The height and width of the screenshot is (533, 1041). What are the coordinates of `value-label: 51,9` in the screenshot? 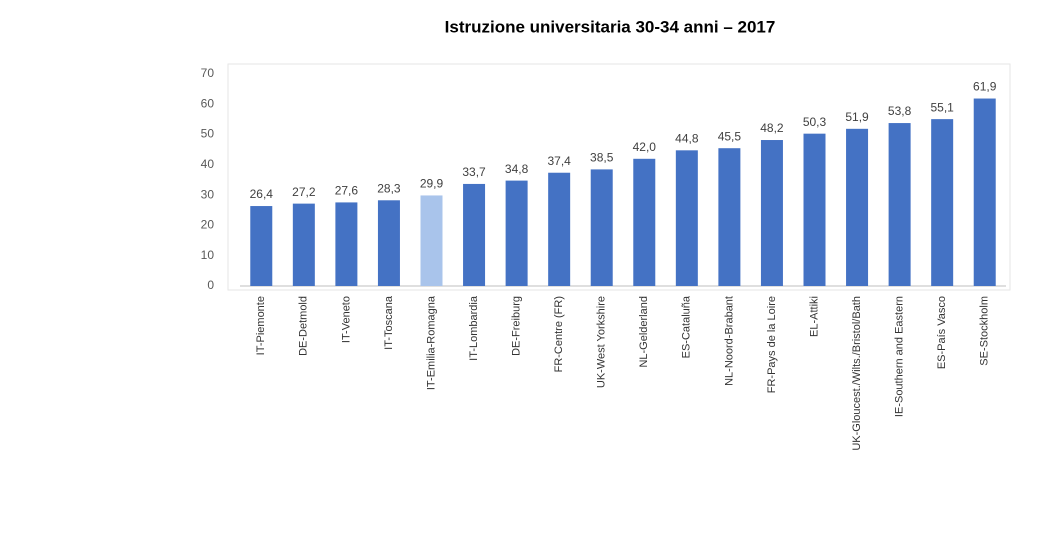 It's located at (857, 117).